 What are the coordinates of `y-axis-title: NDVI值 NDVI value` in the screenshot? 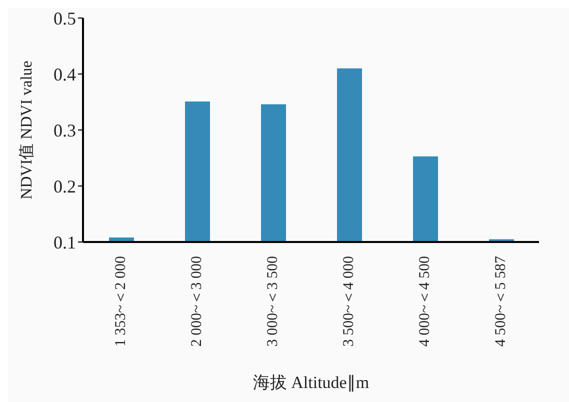 It's located at (27, 130).